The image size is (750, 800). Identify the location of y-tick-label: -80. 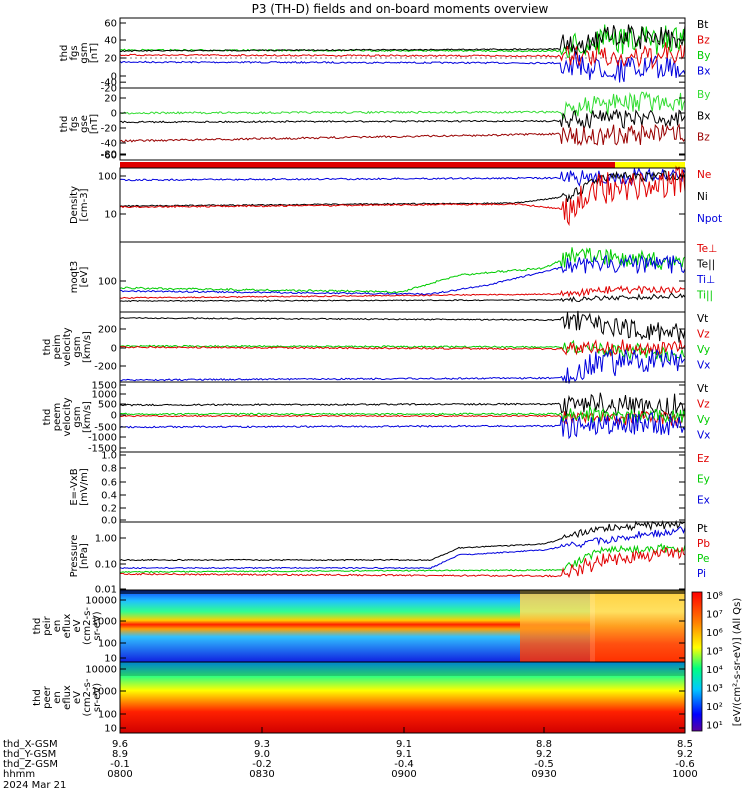
(109, 155).